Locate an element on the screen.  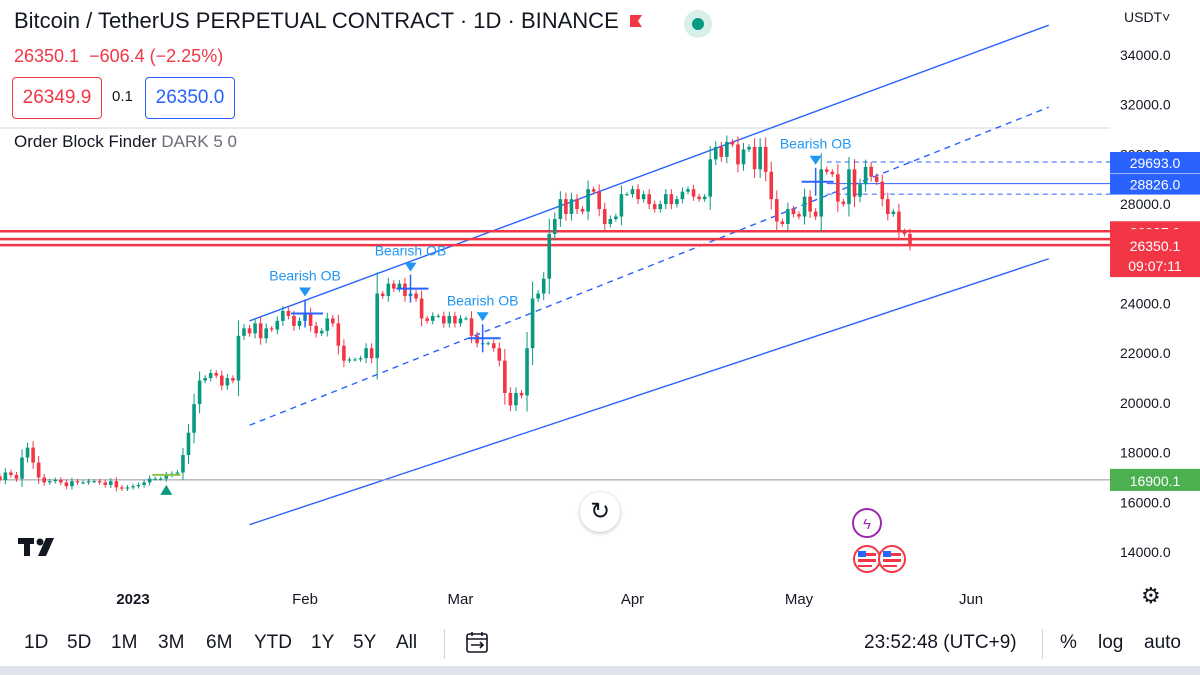
y-tick-label: 20000.0 is located at coordinates (1145, 403).